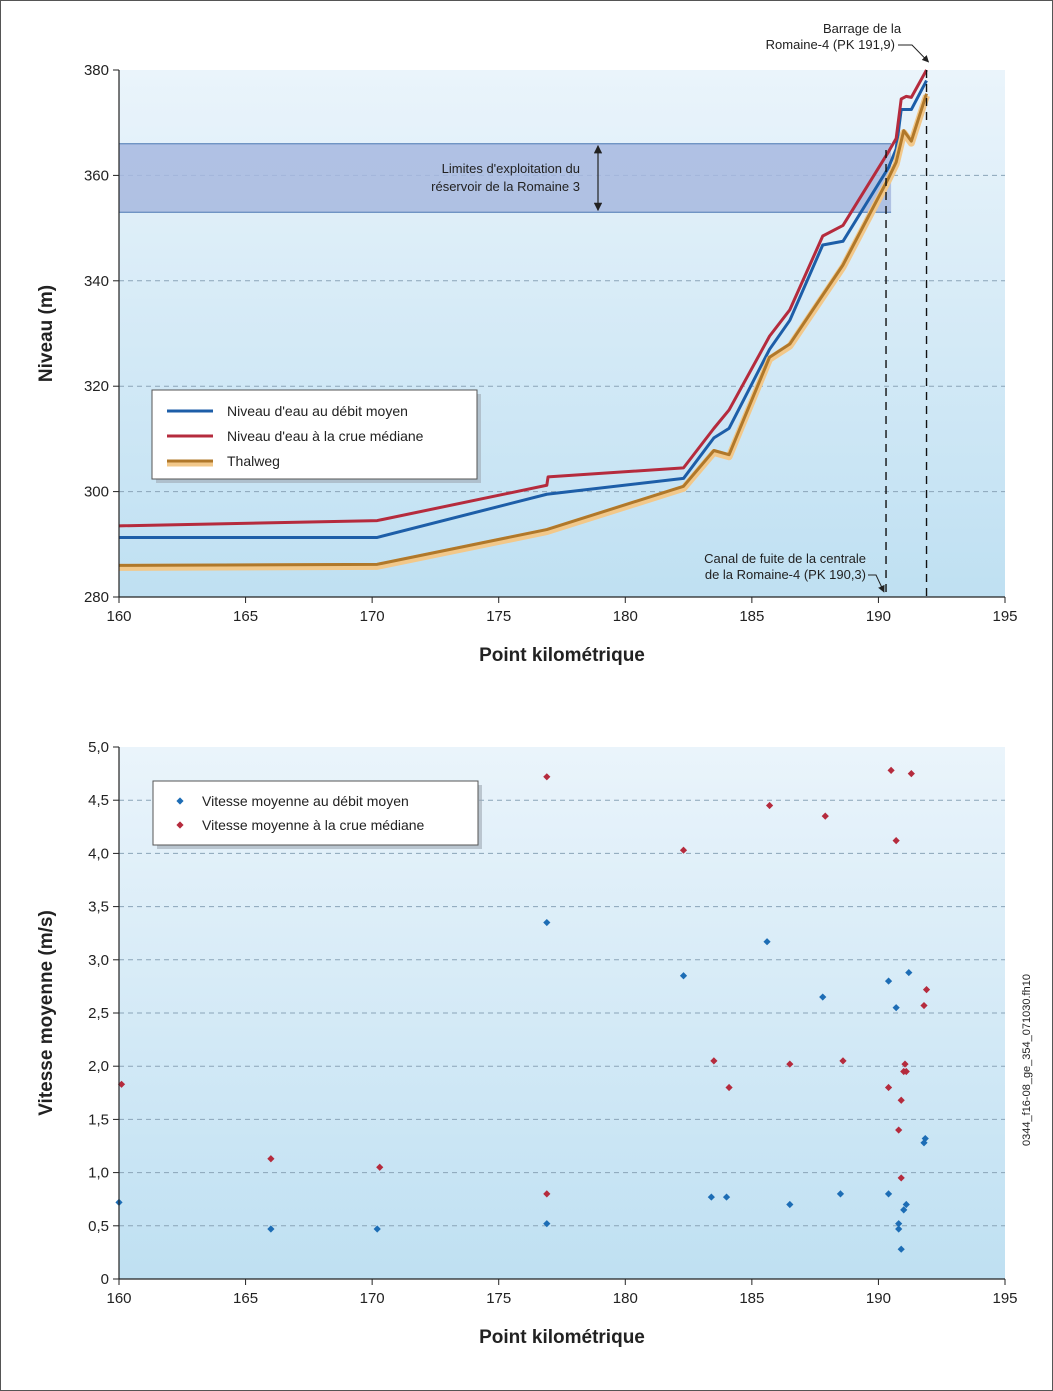 Image resolution: width=1053 pixels, height=1391 pixels. Describe the element at coordinates (751, 1298) in the screenshot. I see `velocity-chart-x-tick-label: 185` at that location.